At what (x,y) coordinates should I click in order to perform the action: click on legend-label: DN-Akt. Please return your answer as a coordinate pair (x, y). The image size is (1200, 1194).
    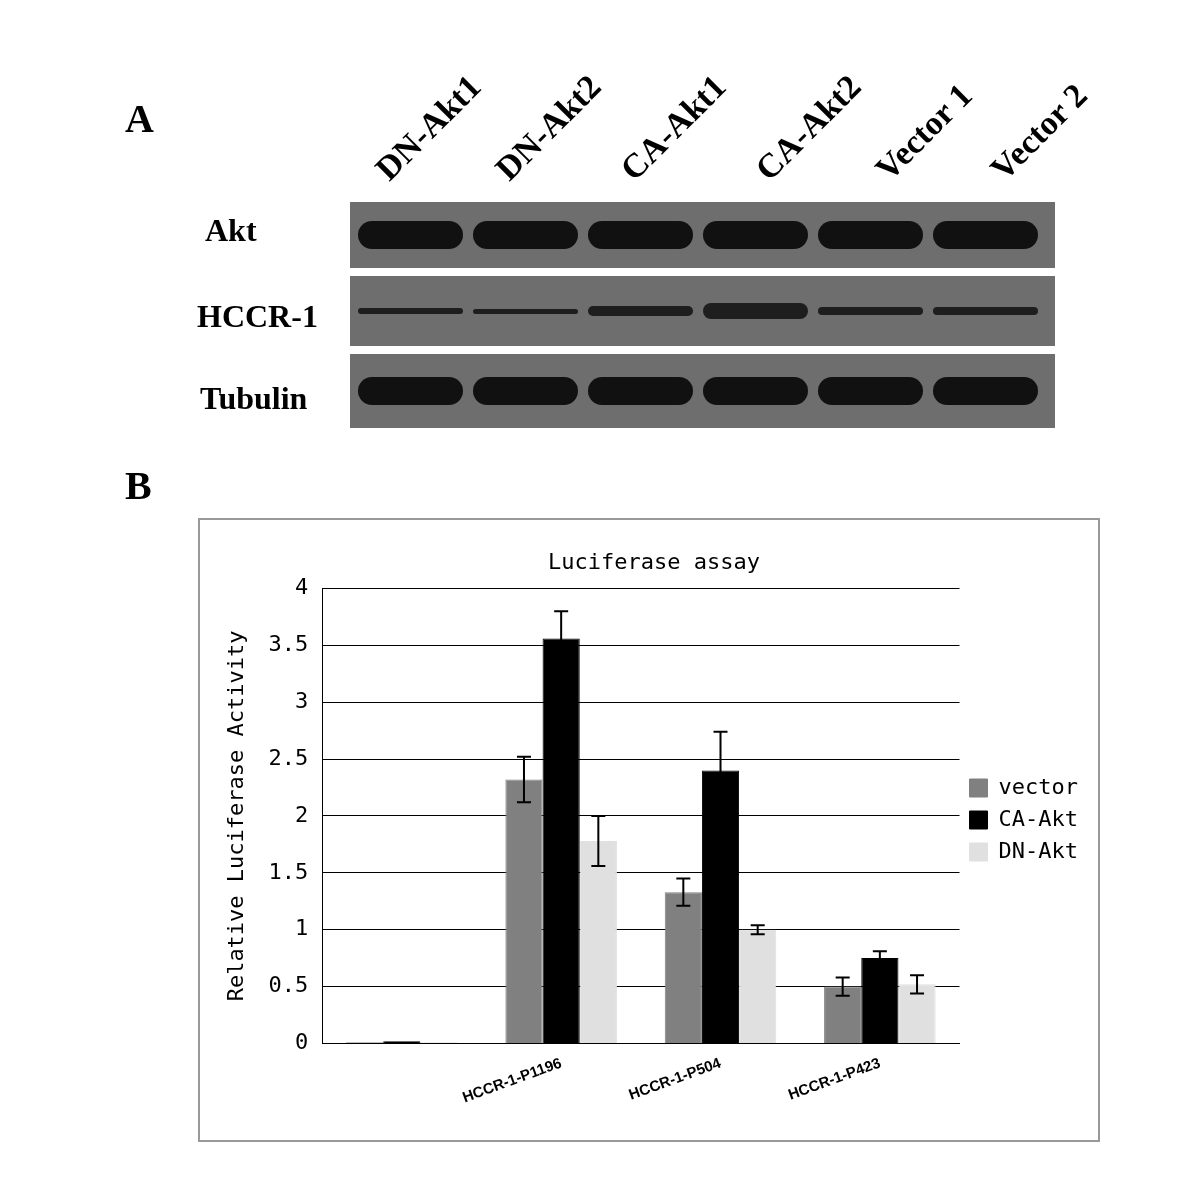
    Looking at the image, I should click on (1038, 850).